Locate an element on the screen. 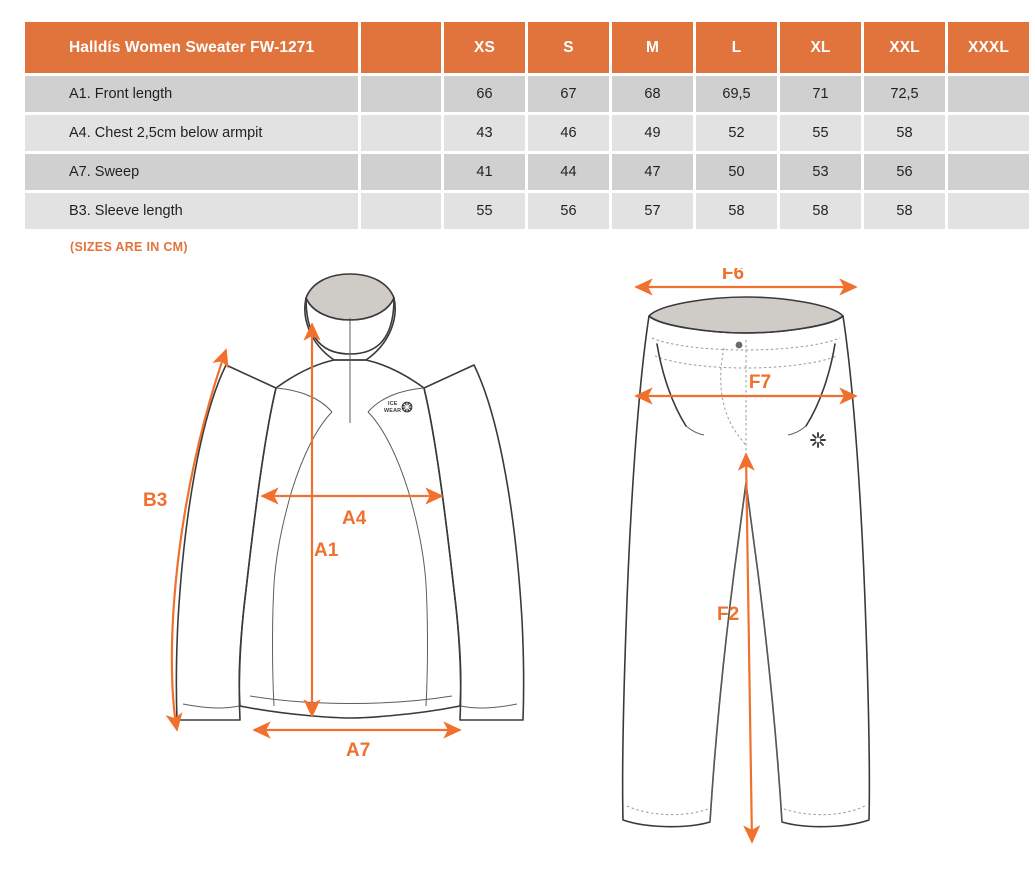  value-l: 58 is located at coordinates (736, 211).